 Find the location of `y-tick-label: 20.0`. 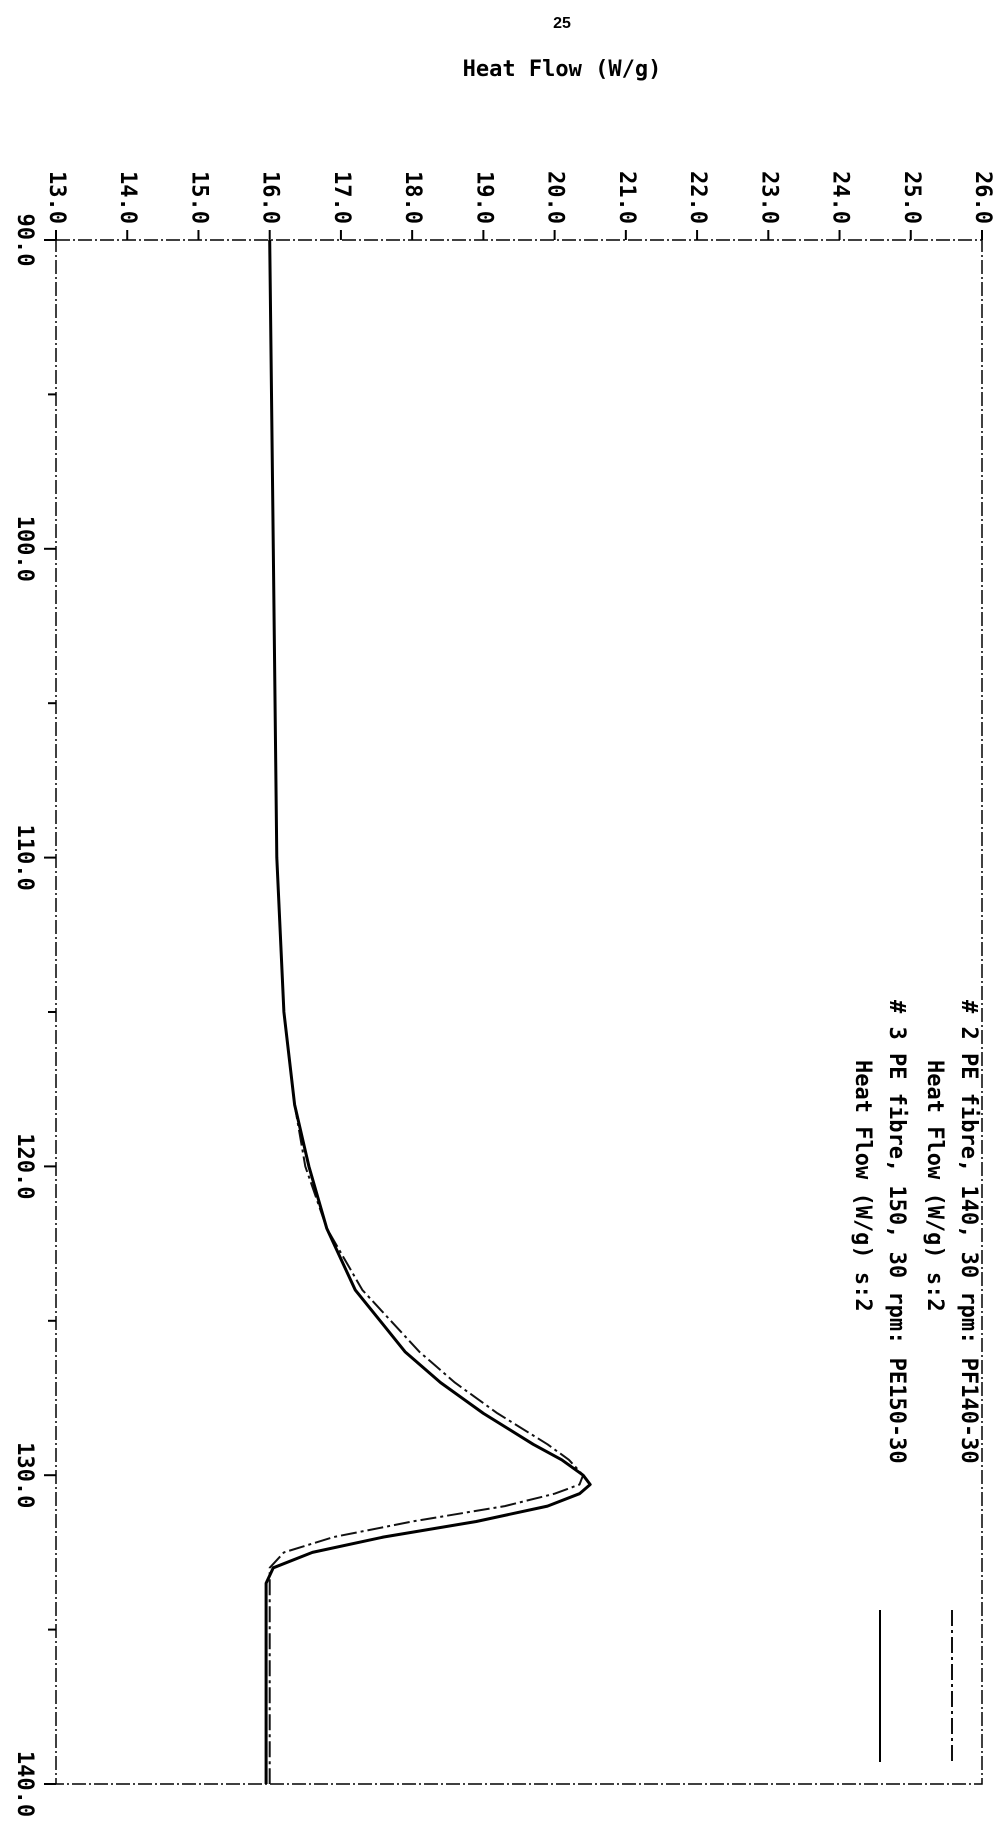

y-tick-label: 20.0 is located at coordinates (555, 197).